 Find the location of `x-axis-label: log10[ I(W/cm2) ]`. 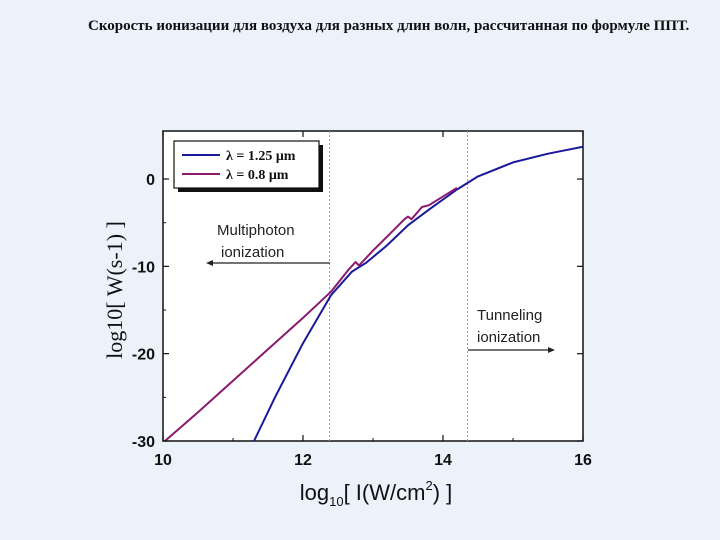

x-axis-label: log10[ I(W/cm2) ] is located at coordinates (376, 493).